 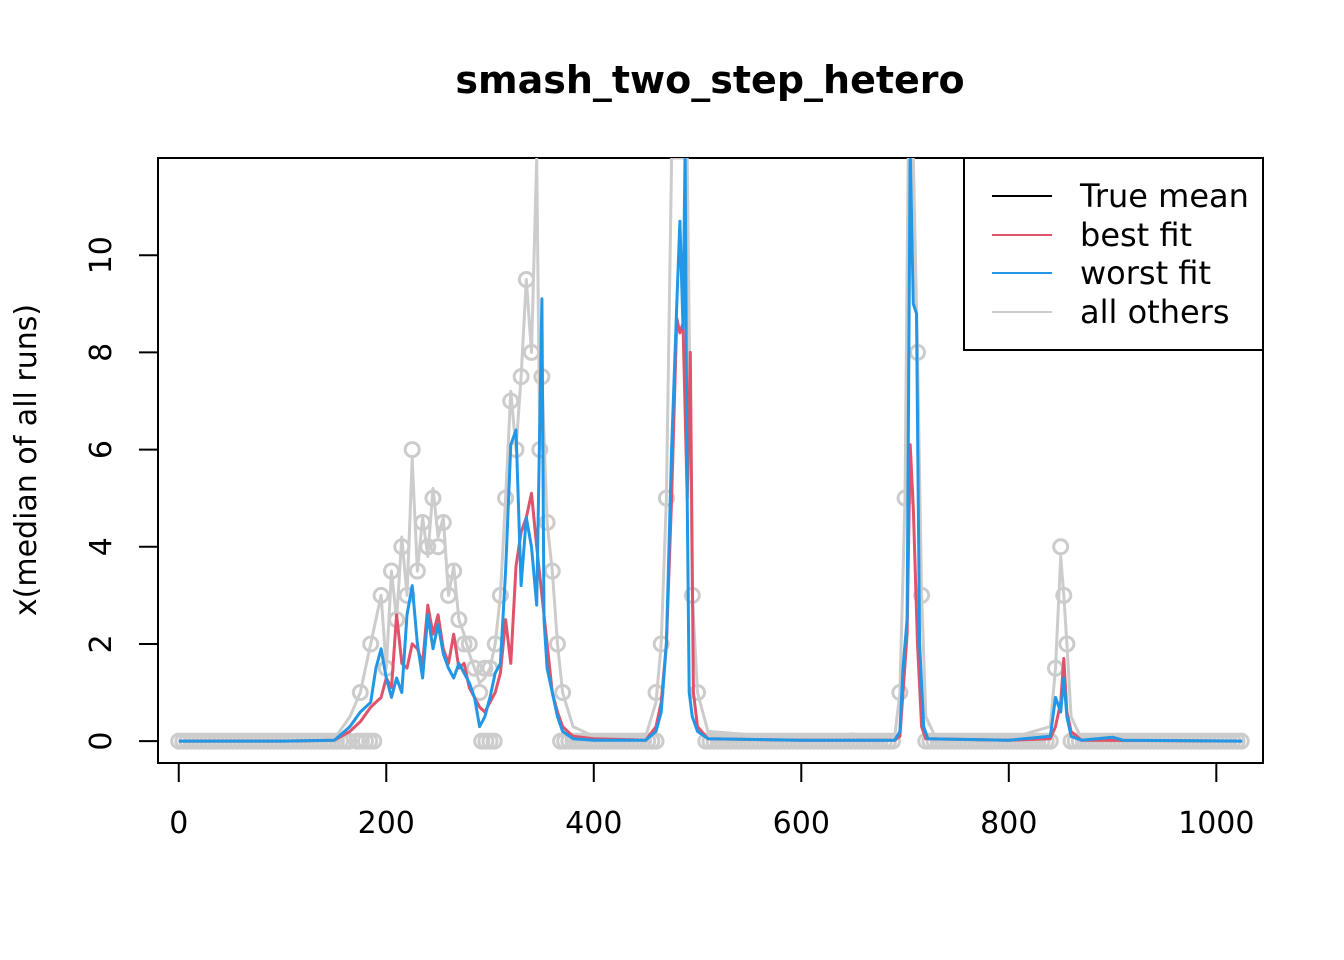 What do you see at coordinates (26, 460) in the screenshot?
I see `y-axis-label: x(median of all runs)` at bounding box center [26, 460].